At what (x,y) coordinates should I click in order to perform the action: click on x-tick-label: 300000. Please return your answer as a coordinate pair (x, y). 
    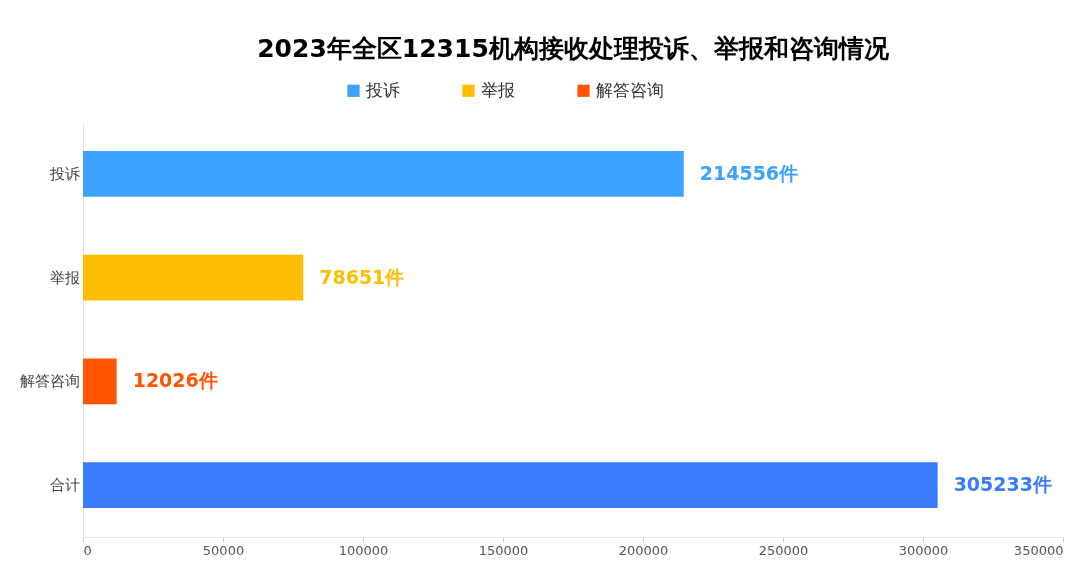
    Looking at the image, I should click on (923, 550).